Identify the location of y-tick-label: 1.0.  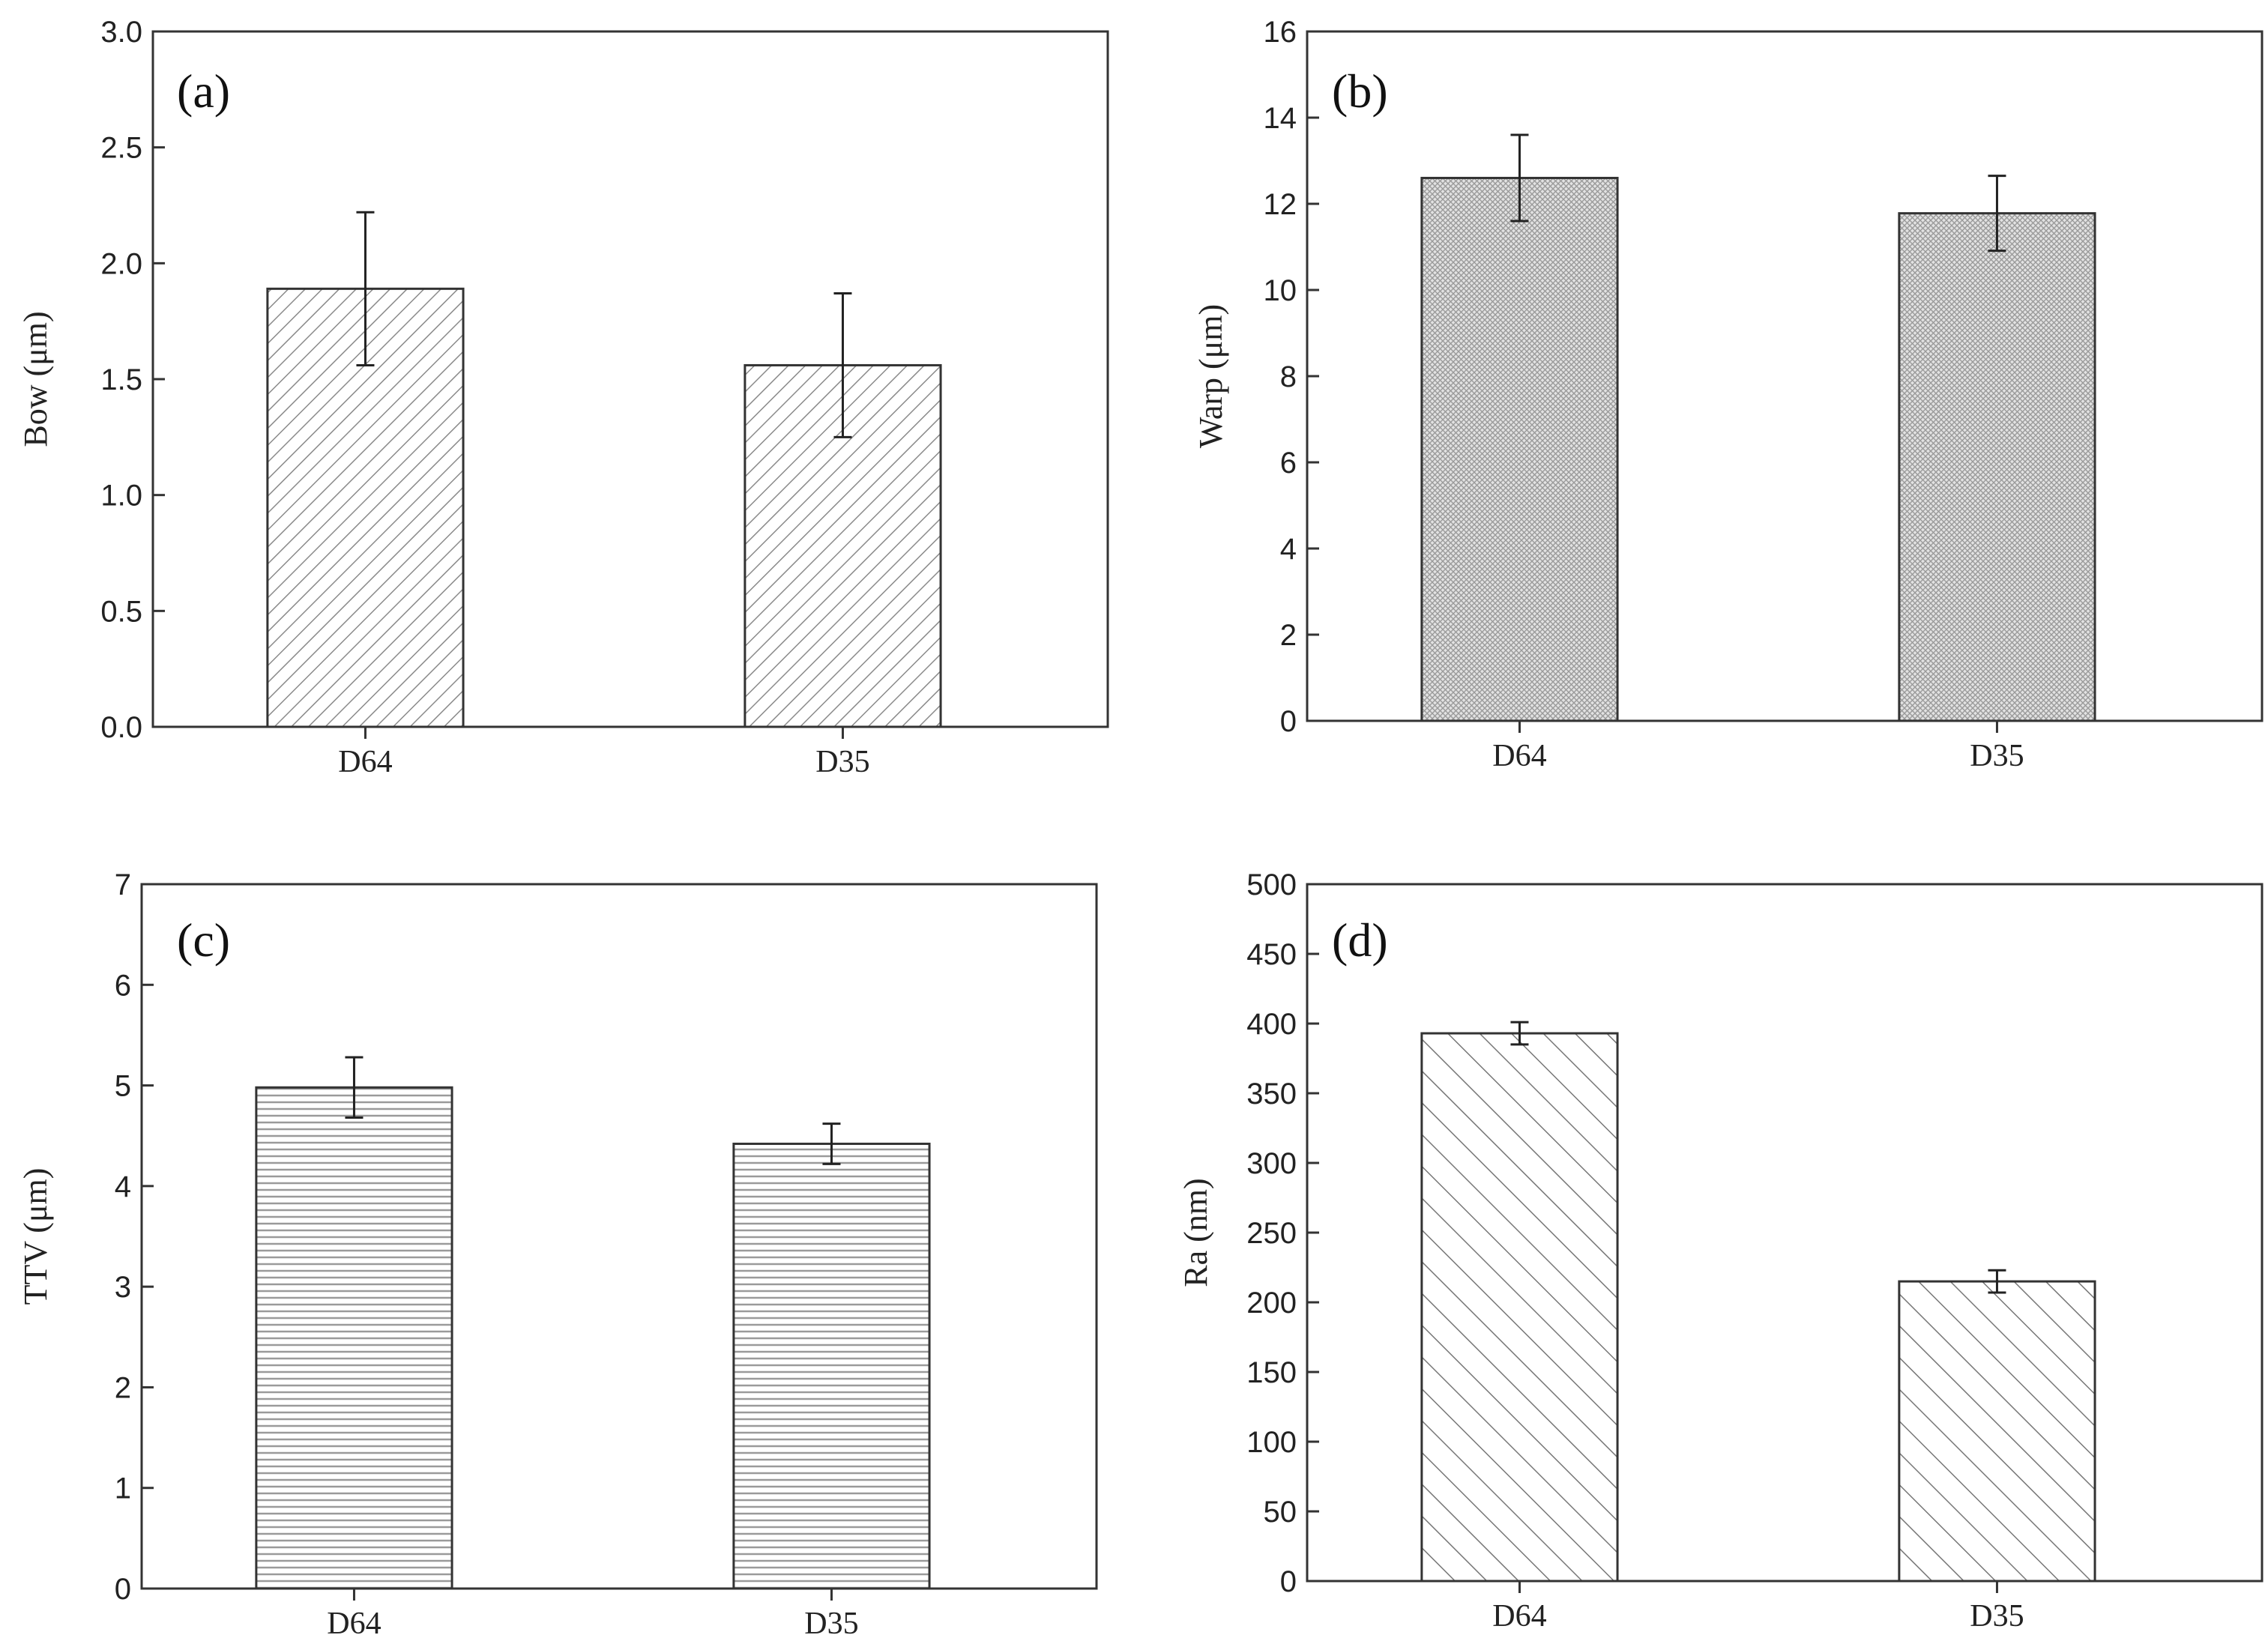
(121, 496).